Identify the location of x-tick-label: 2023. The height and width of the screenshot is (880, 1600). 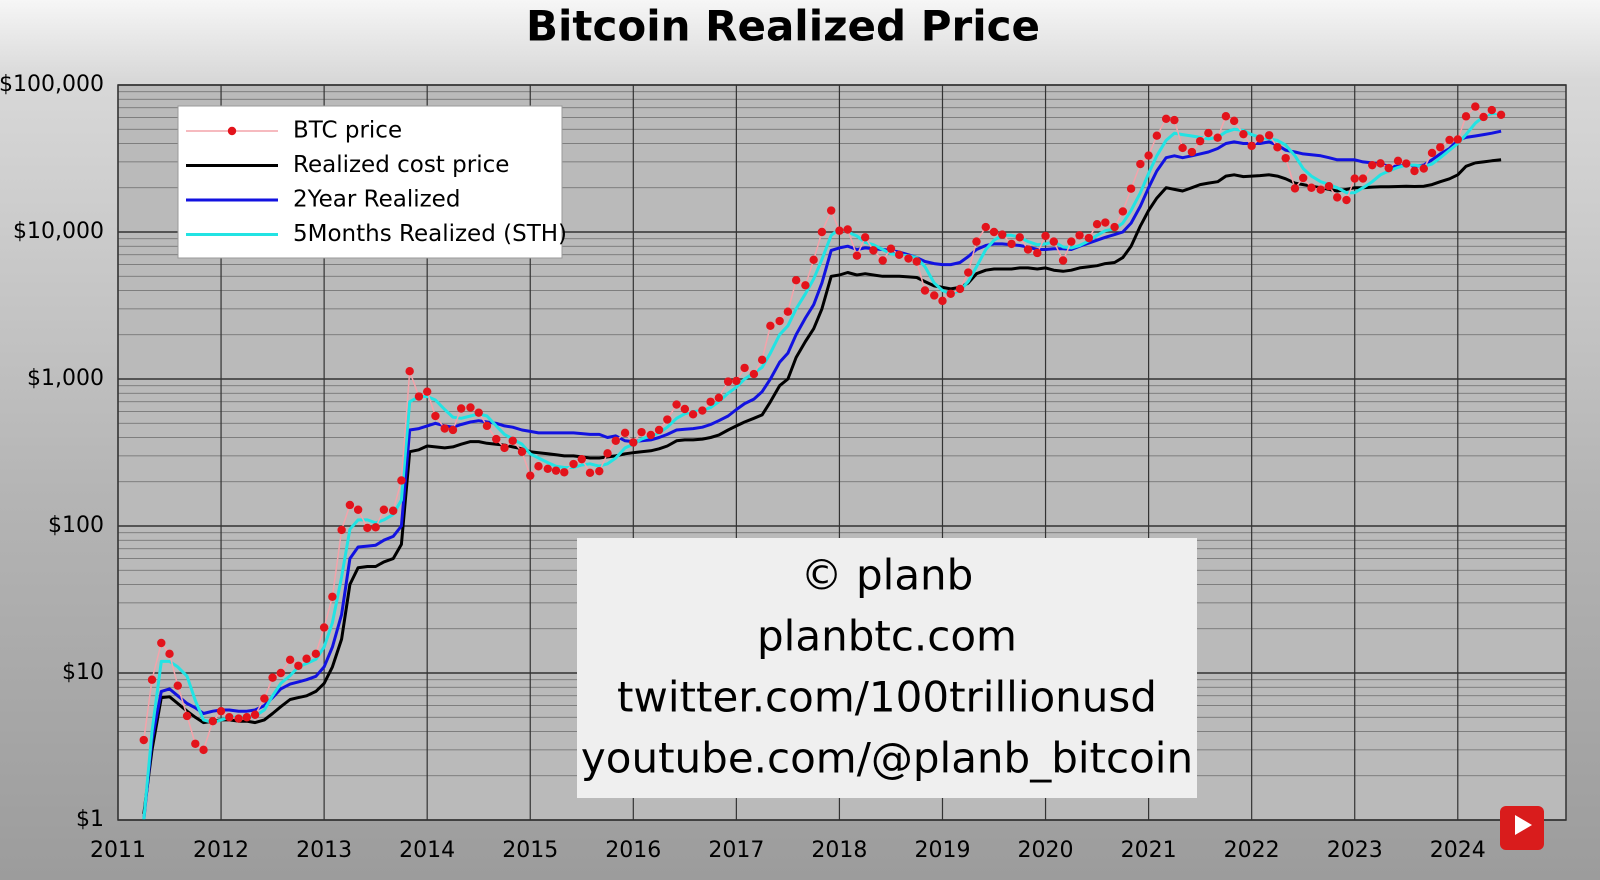
(1355, 850).